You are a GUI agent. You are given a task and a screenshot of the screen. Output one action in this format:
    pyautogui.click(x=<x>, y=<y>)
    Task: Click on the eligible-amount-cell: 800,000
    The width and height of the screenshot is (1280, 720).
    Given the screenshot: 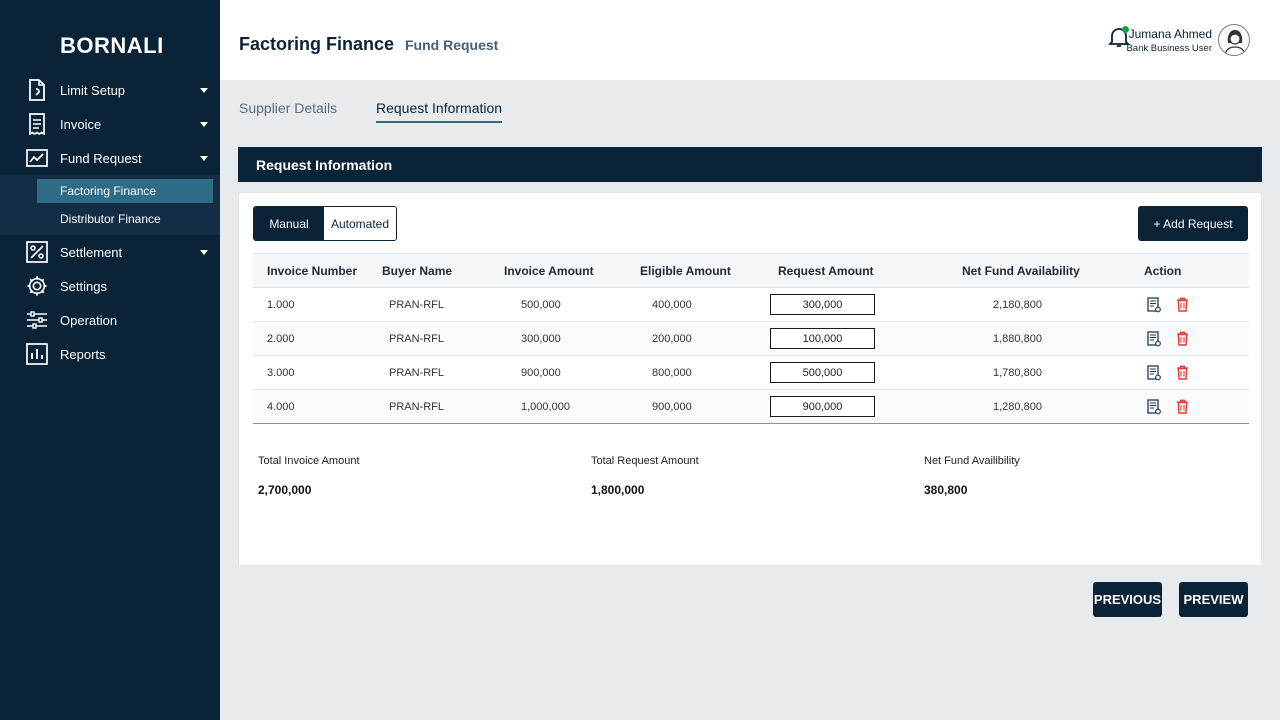 What is the action you would take?
    pyautogui.click(x=672, y=373)
    